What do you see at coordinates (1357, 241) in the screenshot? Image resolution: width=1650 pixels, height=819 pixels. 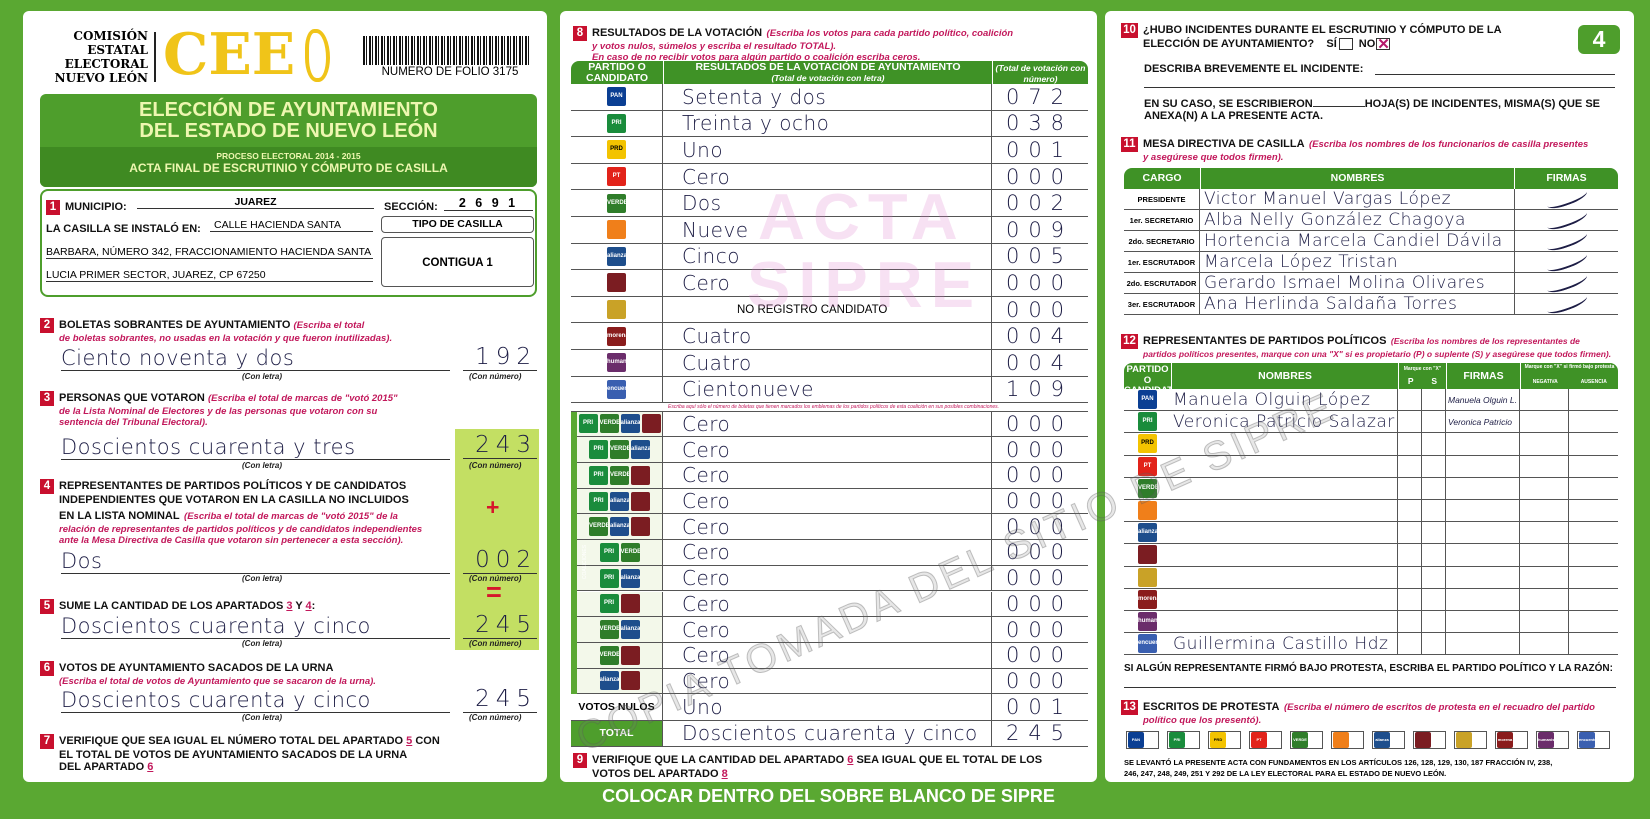 I see `nombre-cell: Hortencia Marcela Candiel Dávila` at bounding box center [1357, 241].